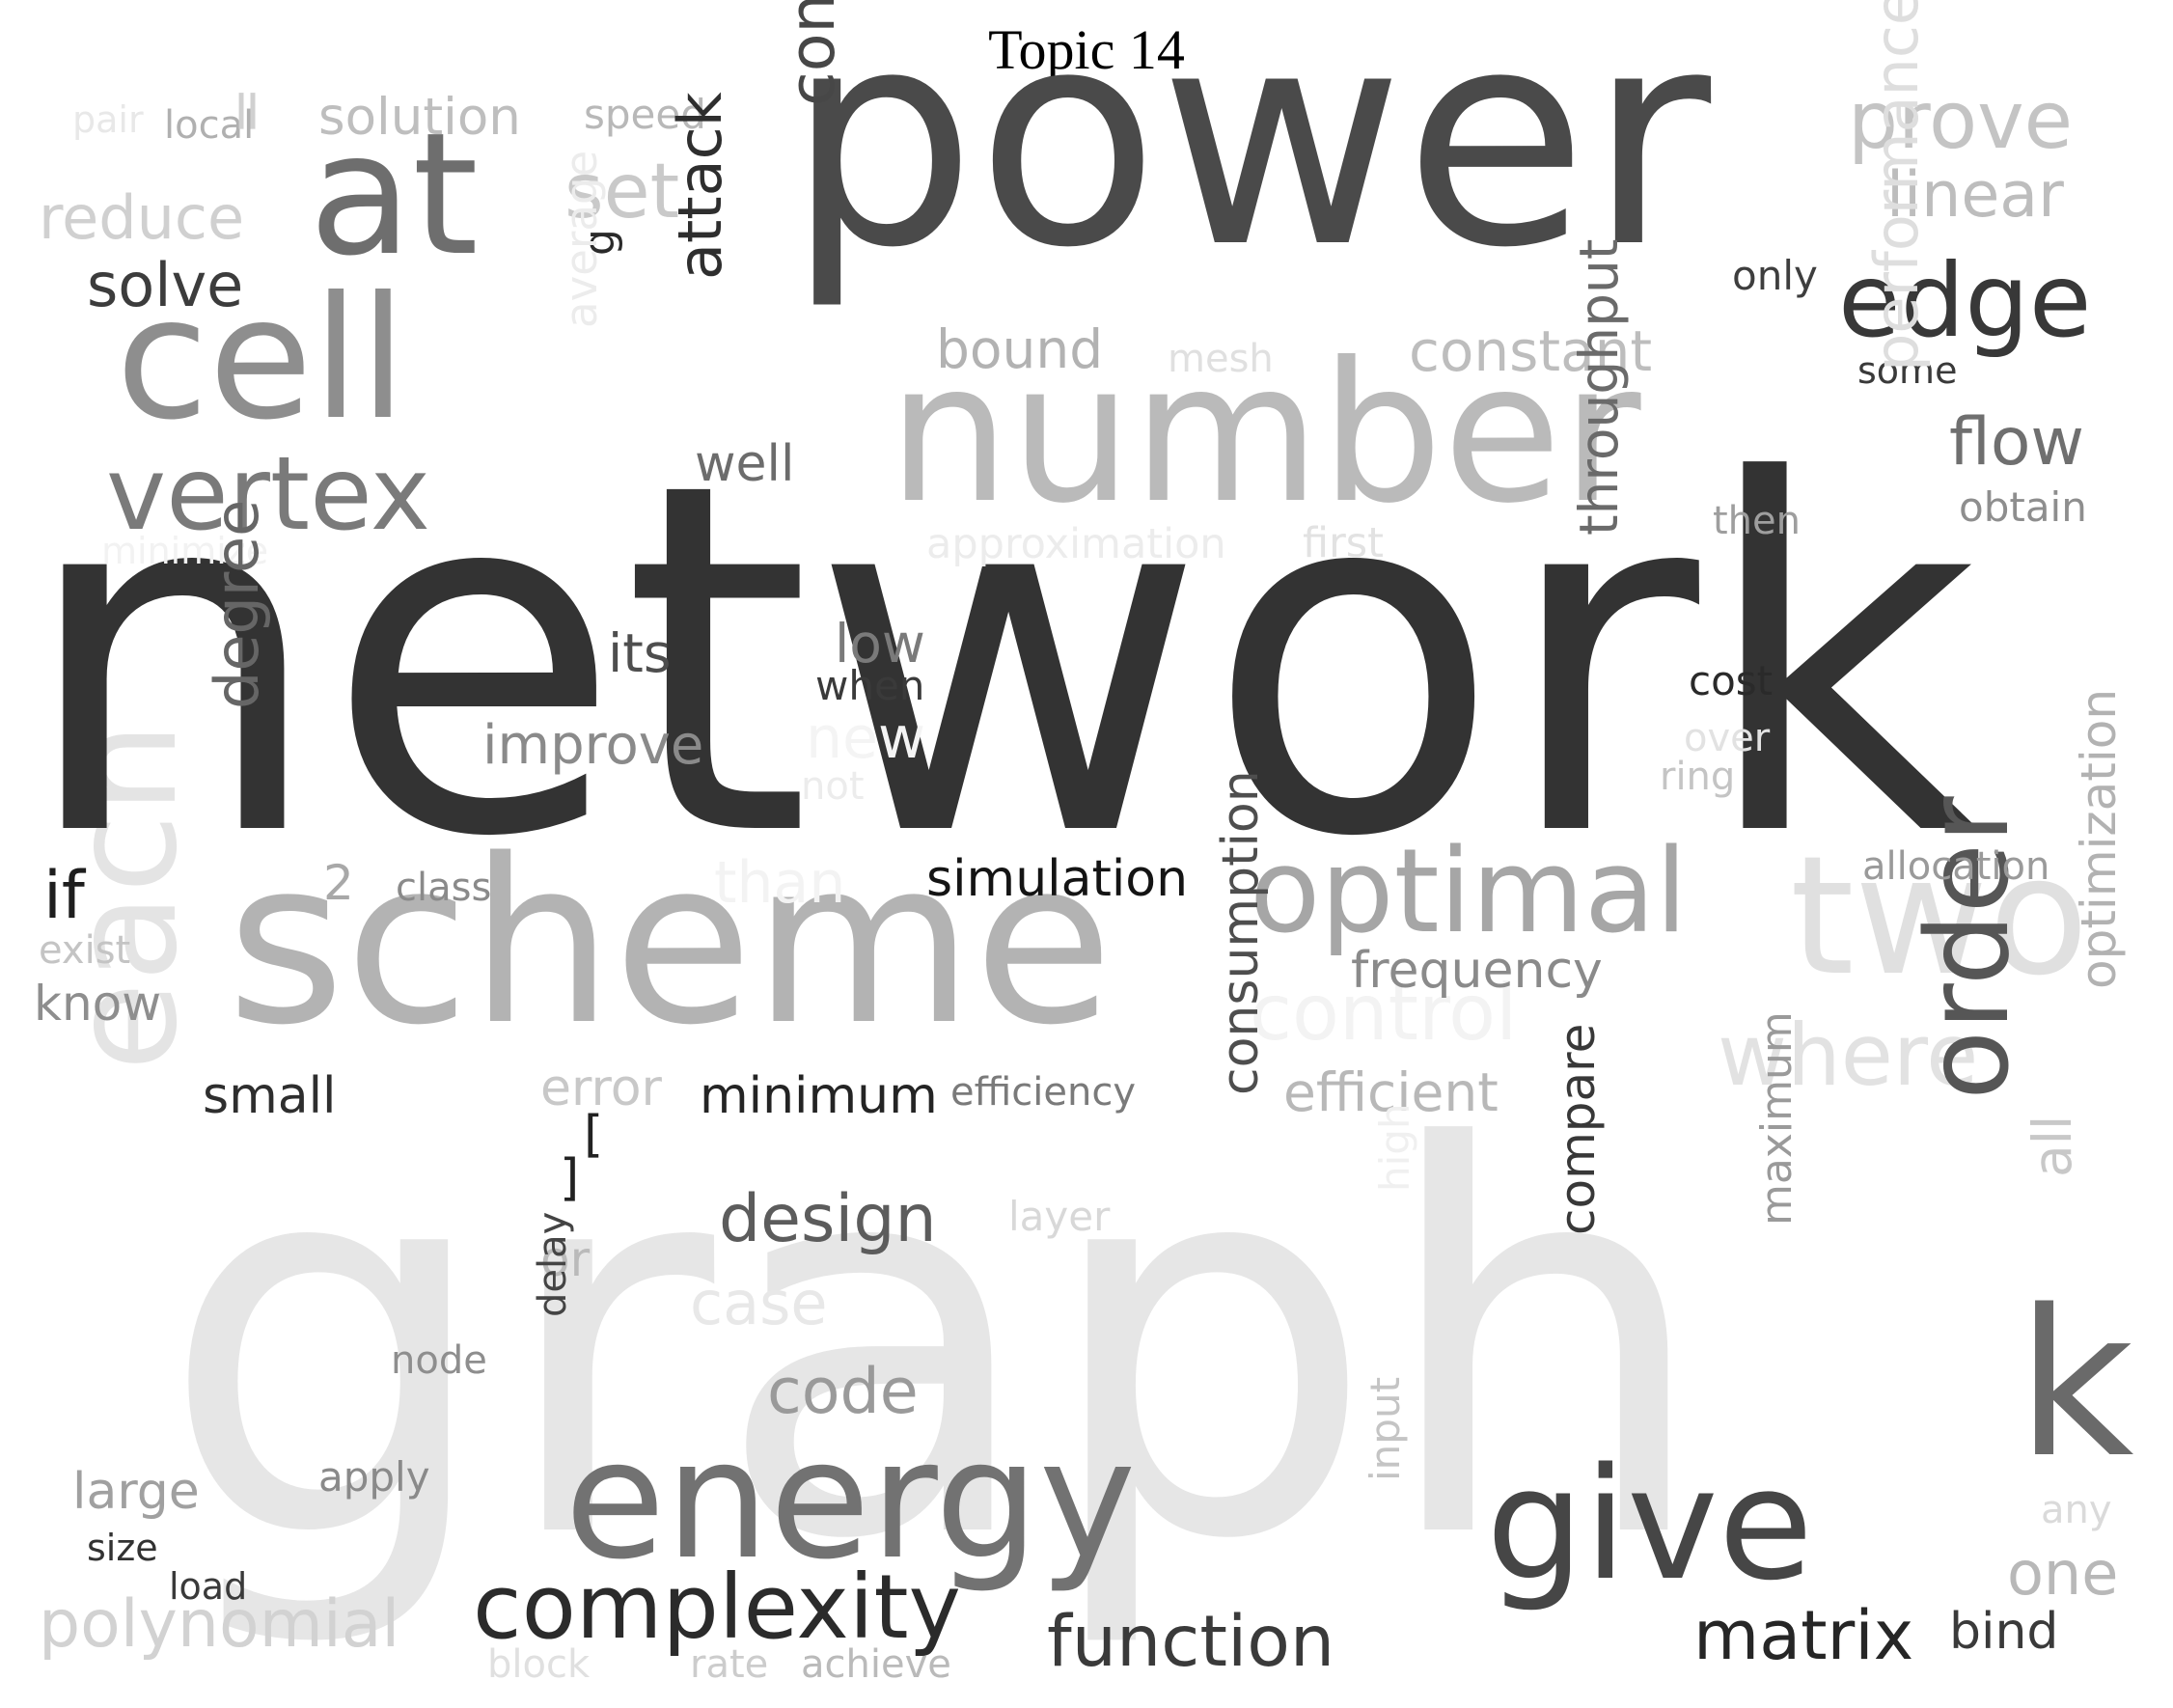 The image size is (2173, 1708). Describe the element at coordinates (1956, 866) in the screenshot. I see `word-allocation: allocation` at that location.